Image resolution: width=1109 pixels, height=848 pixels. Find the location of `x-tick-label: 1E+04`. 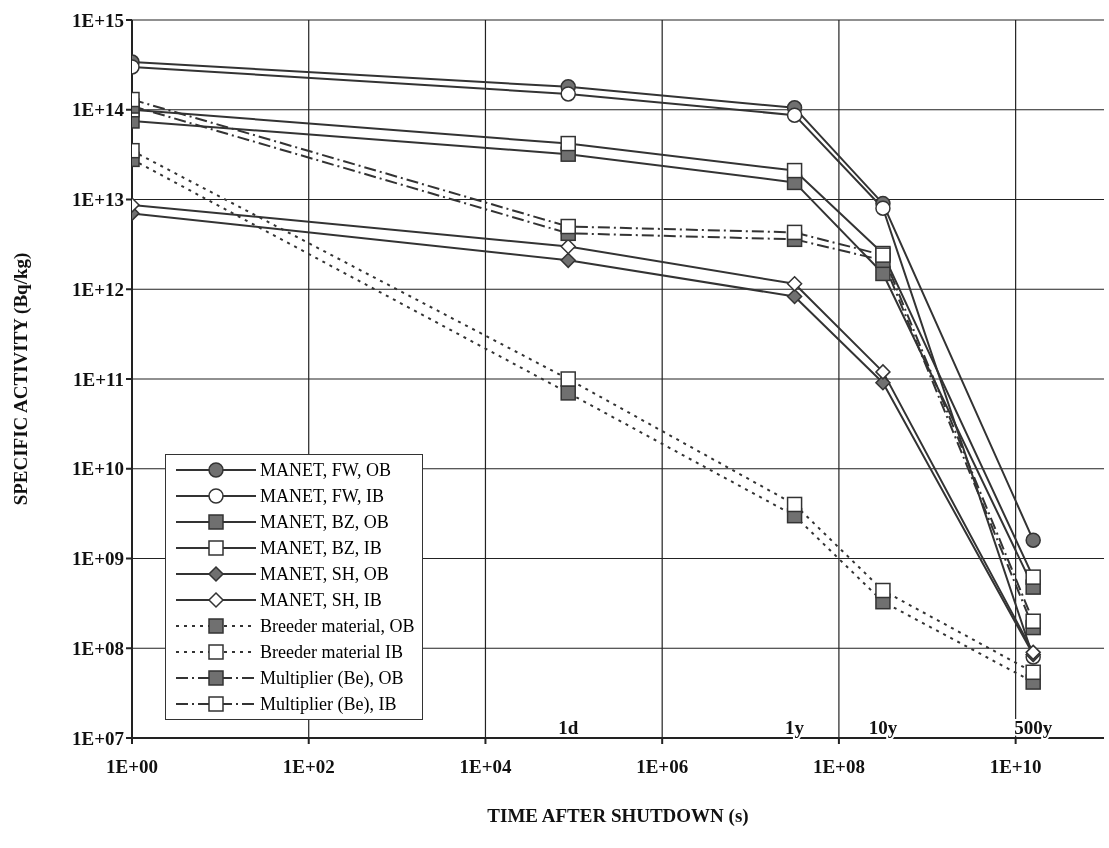

x-tick-label: 1E+04 is located at coordinates (485, 767).